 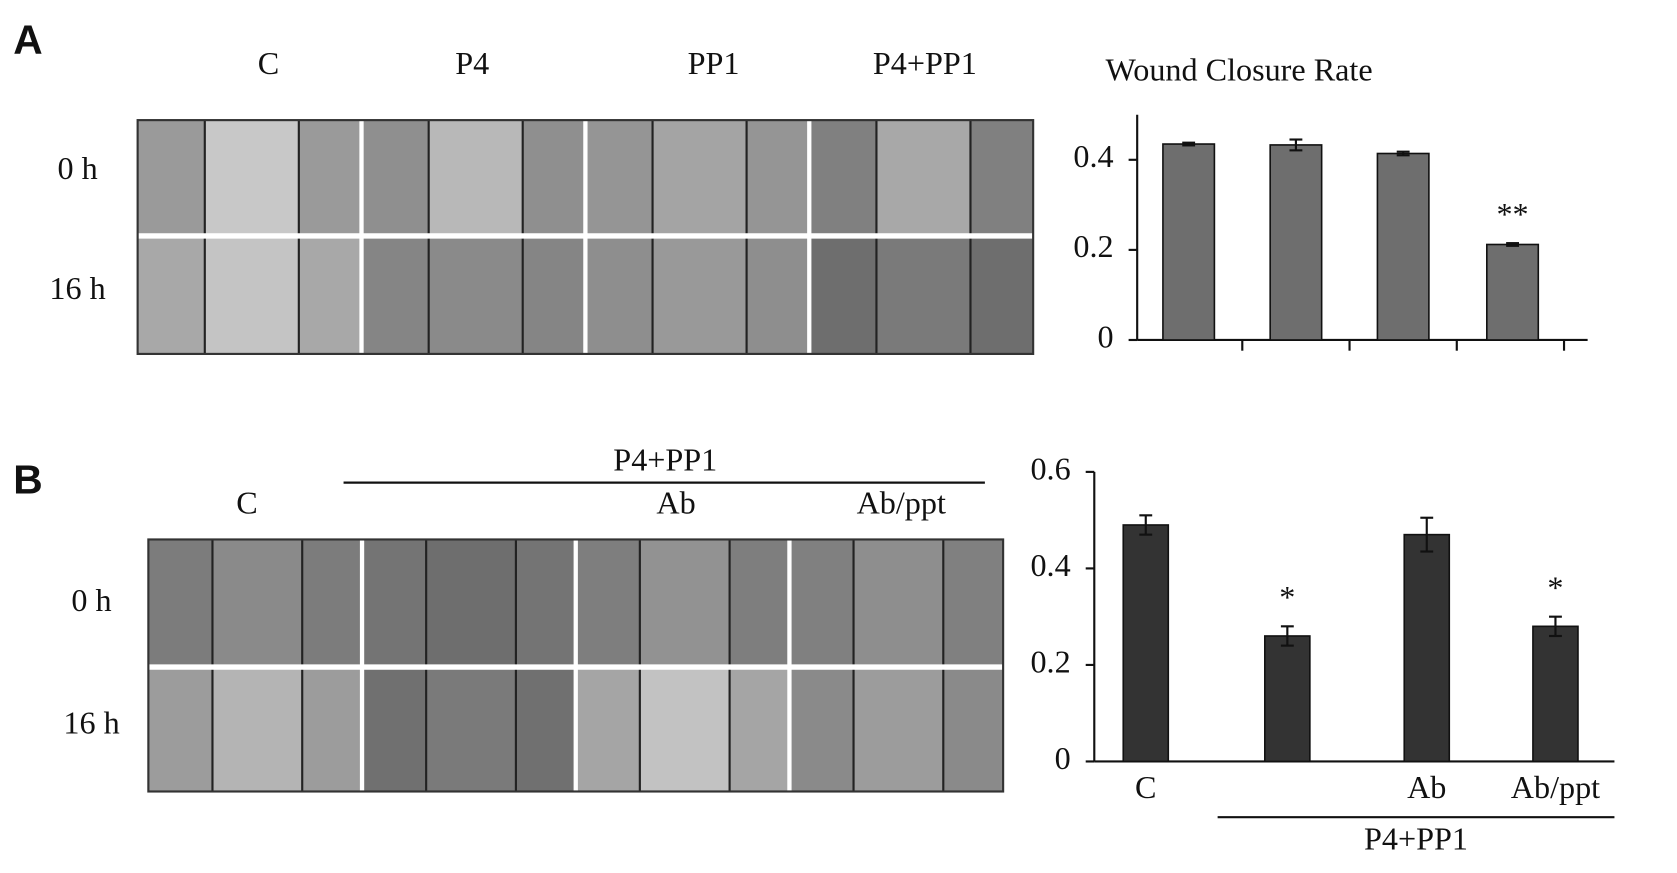 I want to click on x-tick-label: Ab, so click(x=1426, y=787).